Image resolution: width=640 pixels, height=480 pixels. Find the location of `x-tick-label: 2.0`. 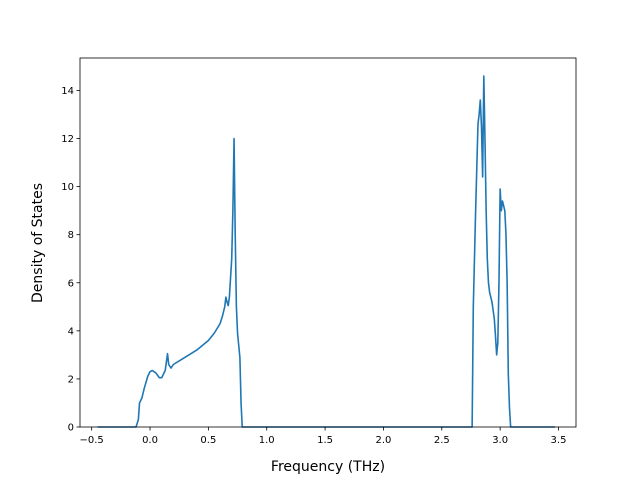

x-tick-label: 2.0 is located at coordinates (383, 440).